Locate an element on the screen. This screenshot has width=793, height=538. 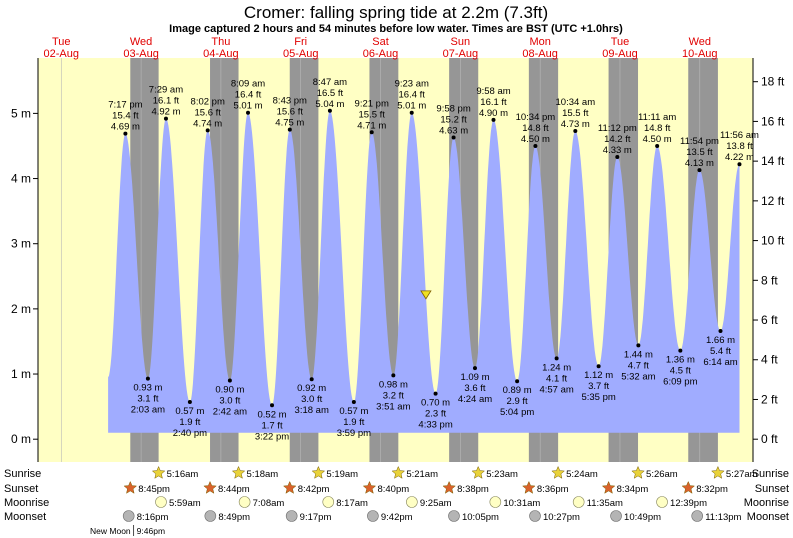
tide-height-m: 5.01 m is located at coordinates (247, 106).